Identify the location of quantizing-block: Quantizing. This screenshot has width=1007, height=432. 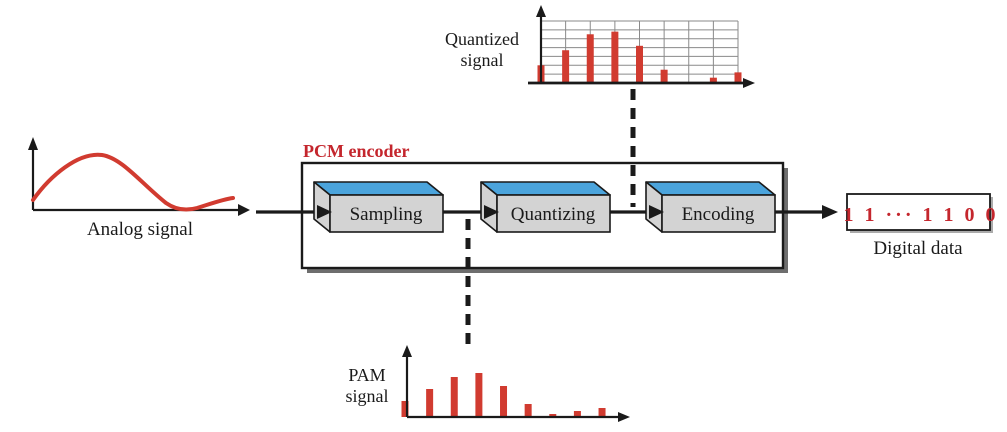
(545, 207).